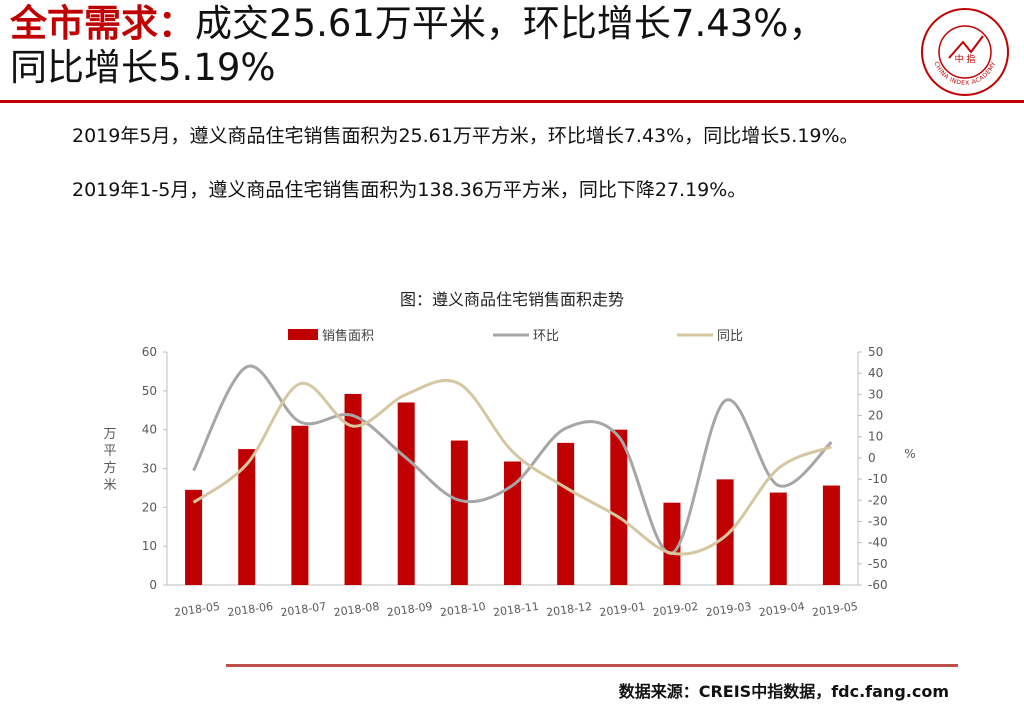 This screenshot has width=1024, height=709. What do you see at coordinates (303, 609) in the screenshot?
I see `x-tick-label: 2018-07` at bounding box center [303, 609].